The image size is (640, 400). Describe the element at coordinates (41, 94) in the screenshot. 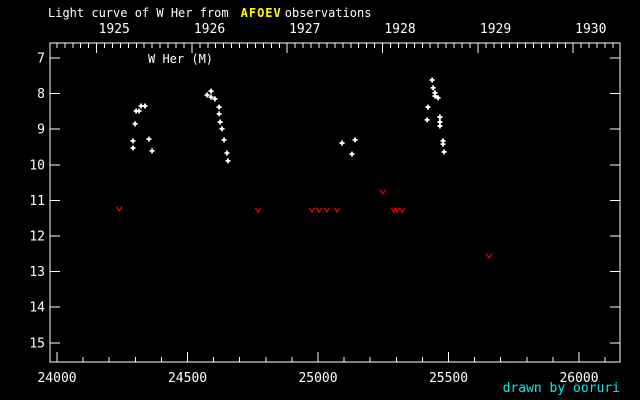

I see `y-tick-label: 8` at that location.